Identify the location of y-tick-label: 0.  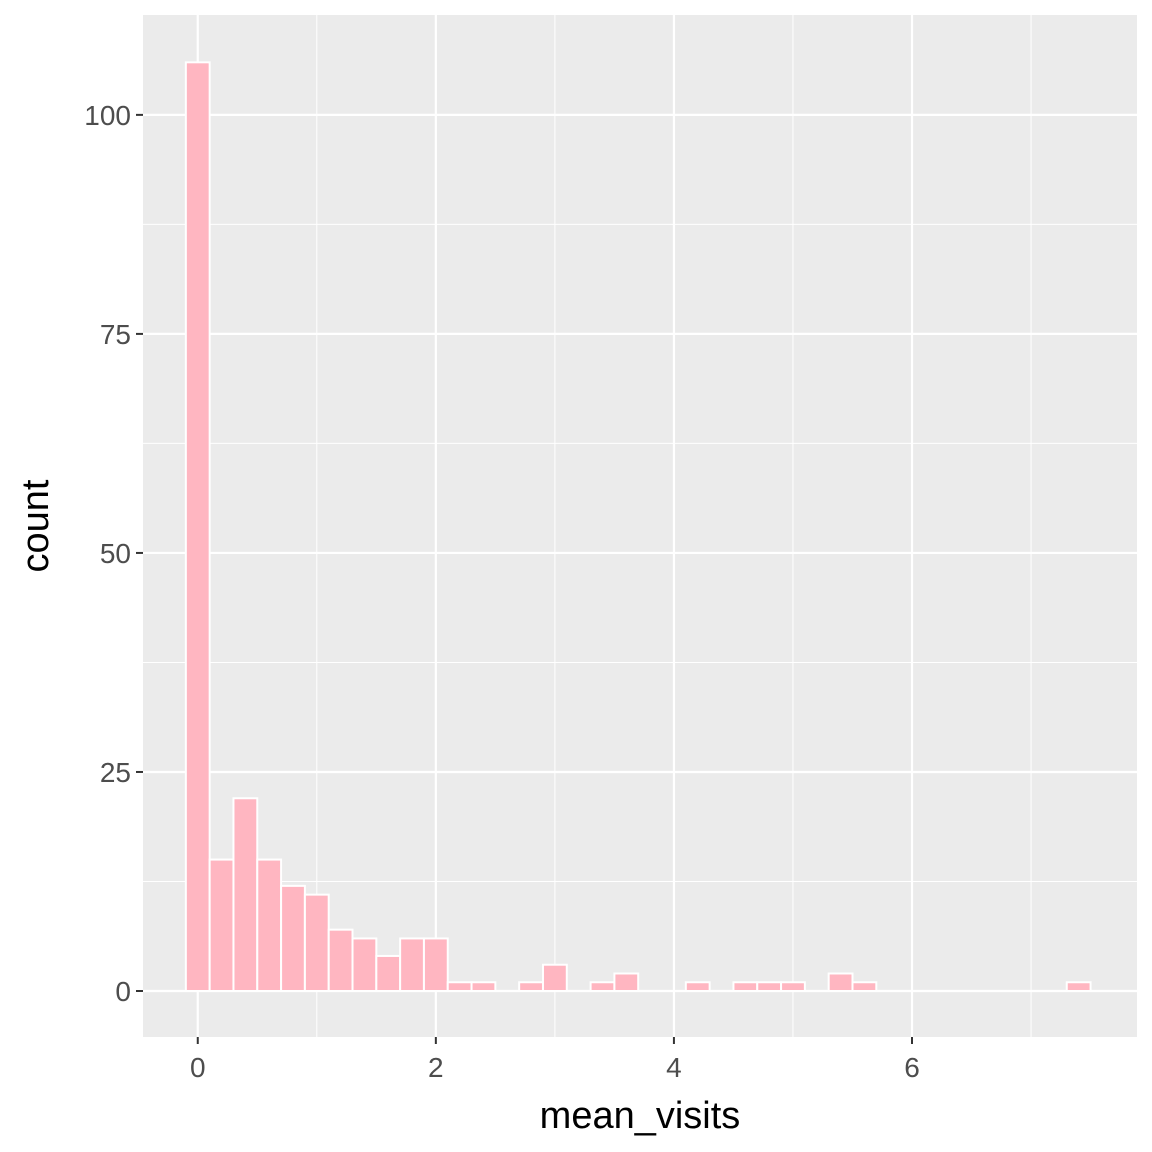
(123, 991).